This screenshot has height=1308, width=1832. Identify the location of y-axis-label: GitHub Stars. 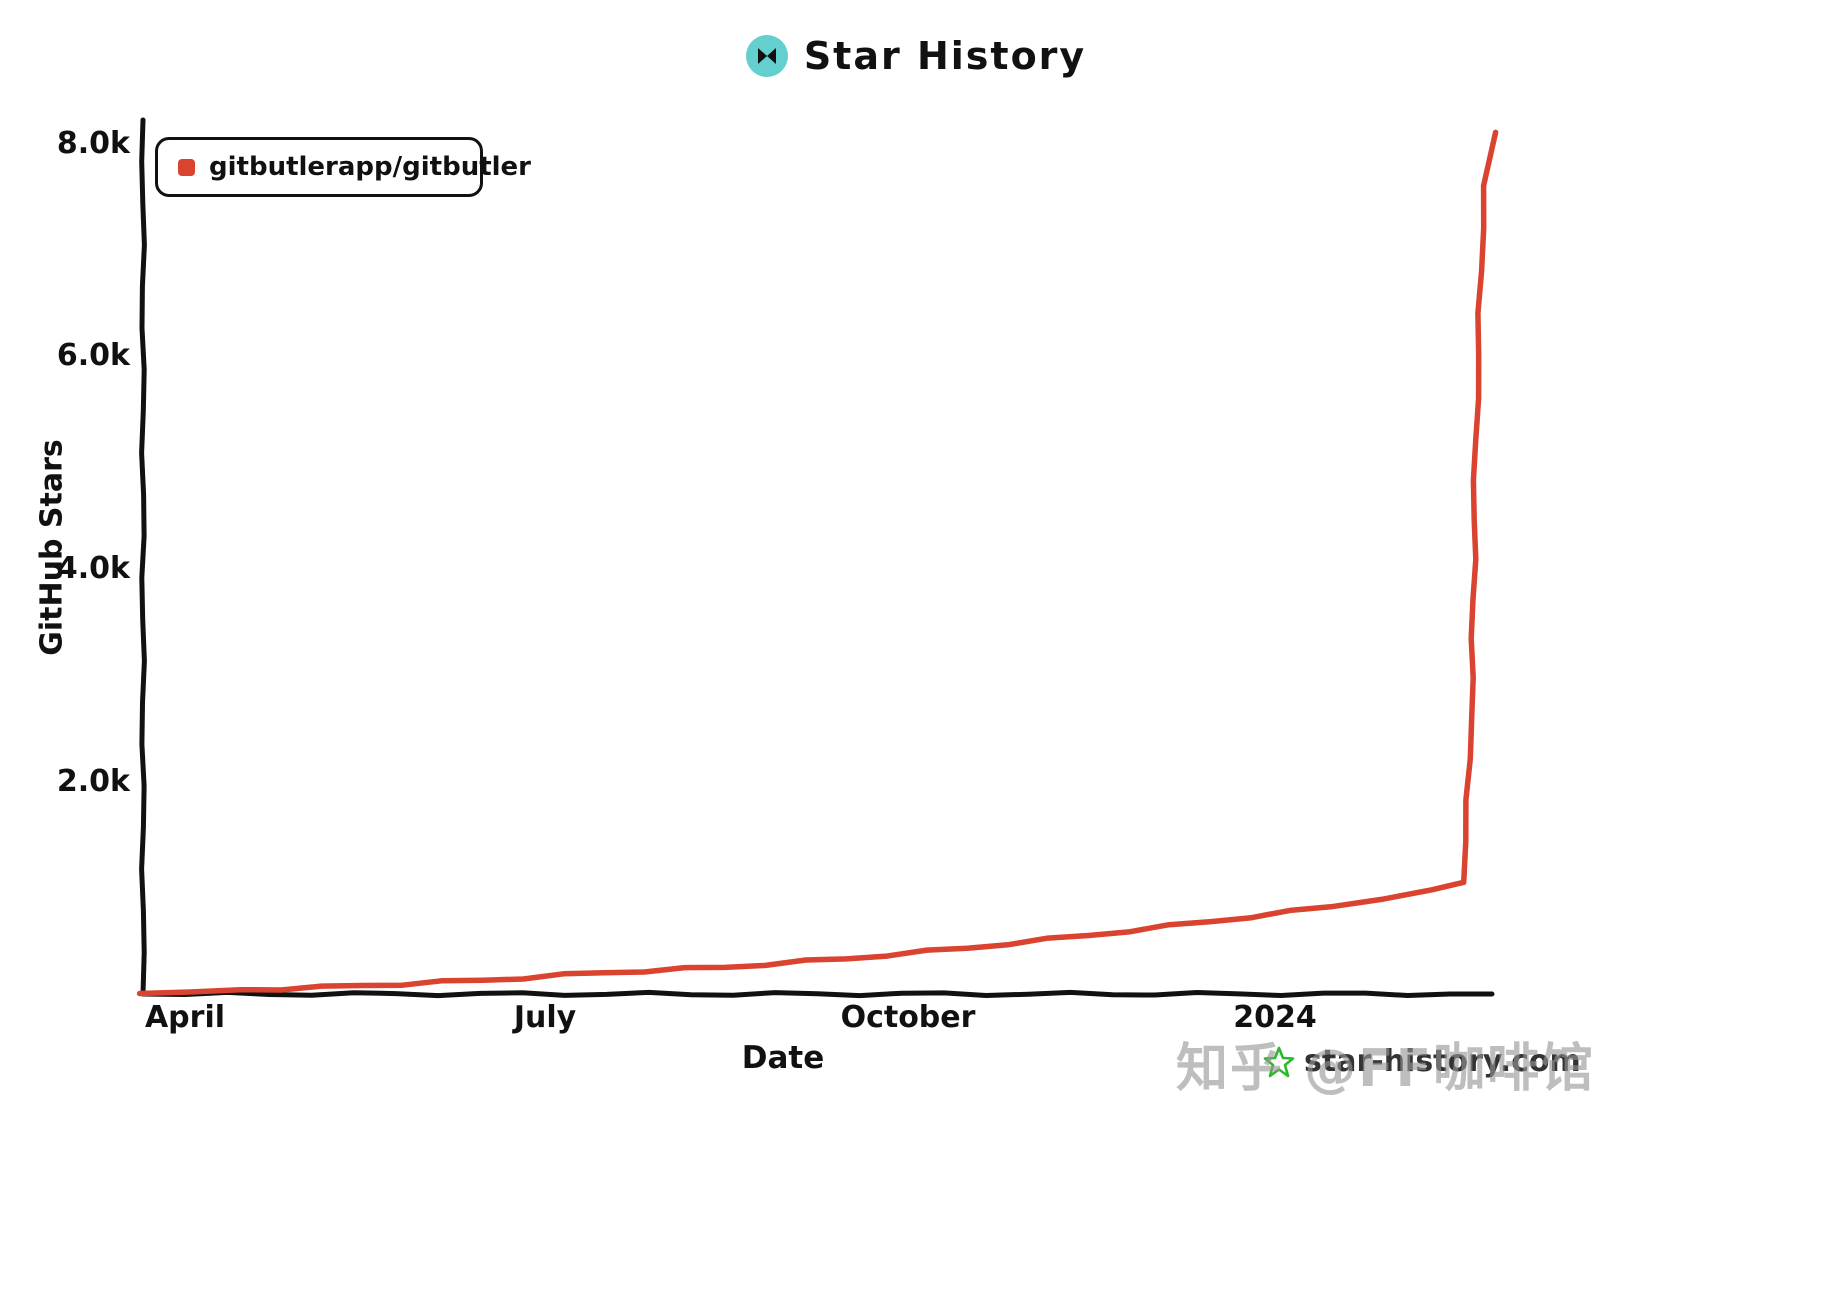
(52, 547).